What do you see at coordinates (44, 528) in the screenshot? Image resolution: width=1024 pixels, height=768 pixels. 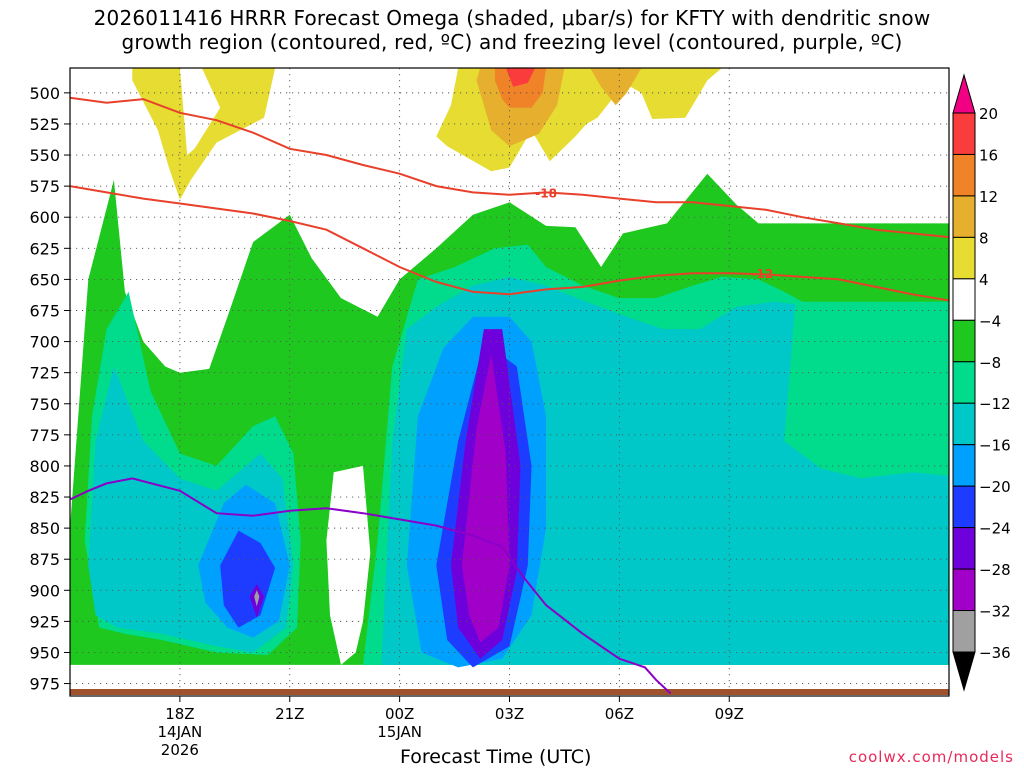 I see `y-tick-label: 850` at bounding box center [44, 528].